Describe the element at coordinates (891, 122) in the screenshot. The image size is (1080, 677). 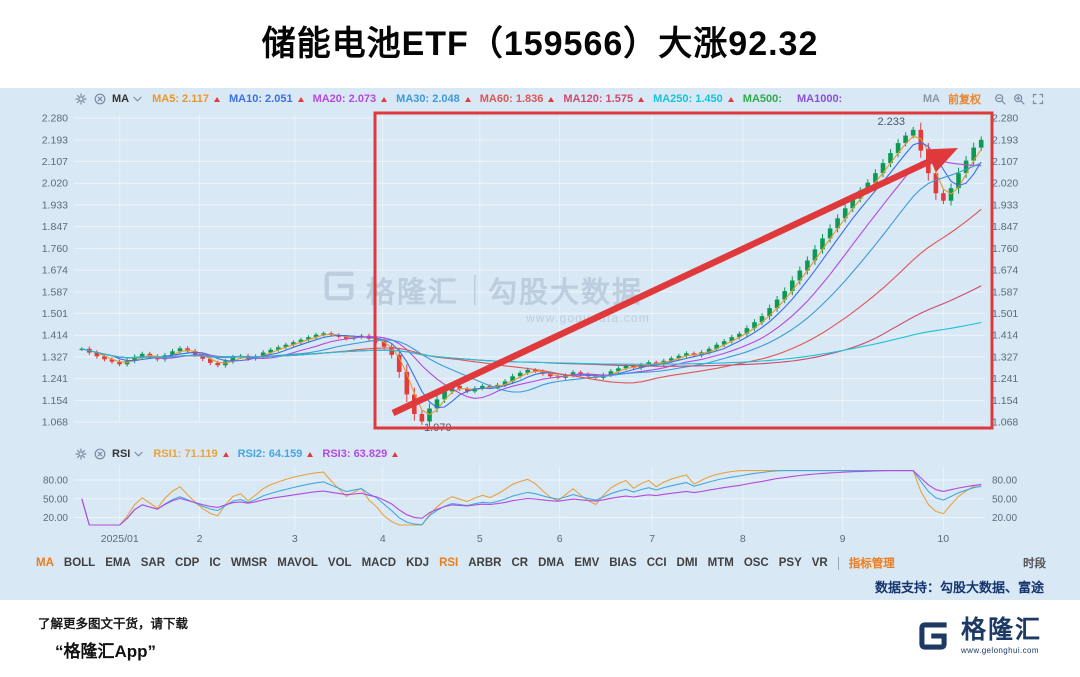
I see `svg-text: 2.233` at that location.